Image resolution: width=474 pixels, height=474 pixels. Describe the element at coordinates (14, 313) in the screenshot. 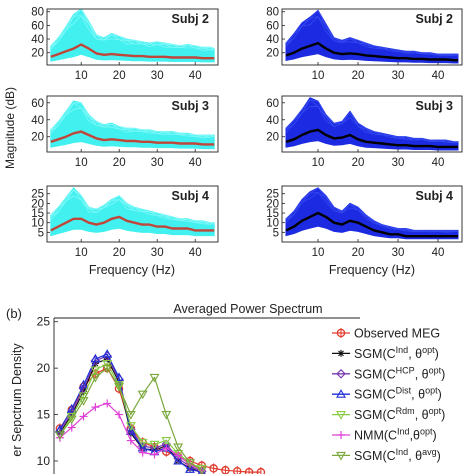

I see `panel-letter-b: (b)` at that location.